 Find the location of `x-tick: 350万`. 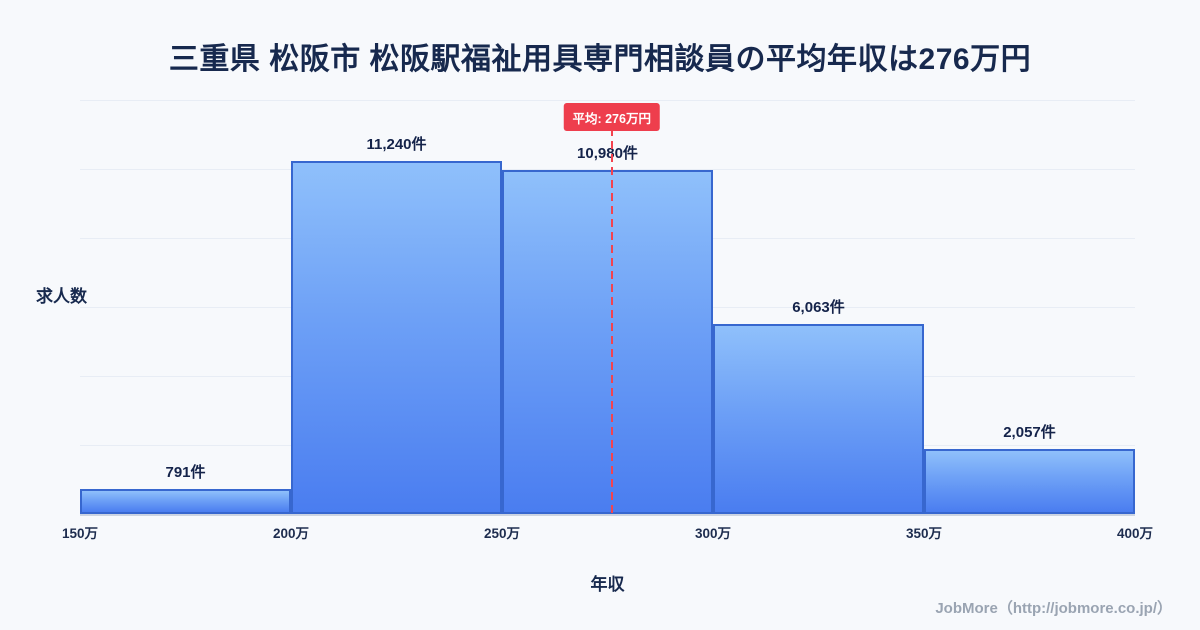

x-tick: 350万 is located at coordinates (924, 533).